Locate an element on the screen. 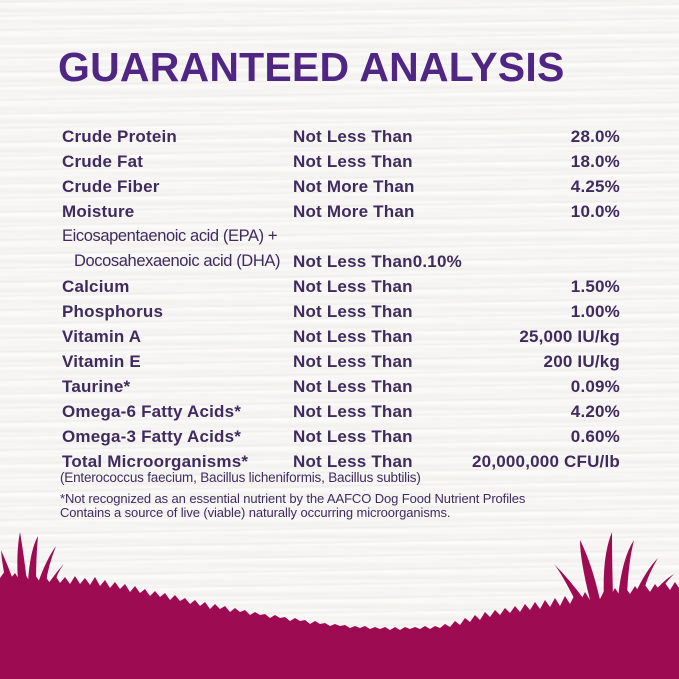 This screenshot has width=679, height=679. analysis-row-calcium: Calcium Not Less Than 1.50% is located at coordinates (341, 286).